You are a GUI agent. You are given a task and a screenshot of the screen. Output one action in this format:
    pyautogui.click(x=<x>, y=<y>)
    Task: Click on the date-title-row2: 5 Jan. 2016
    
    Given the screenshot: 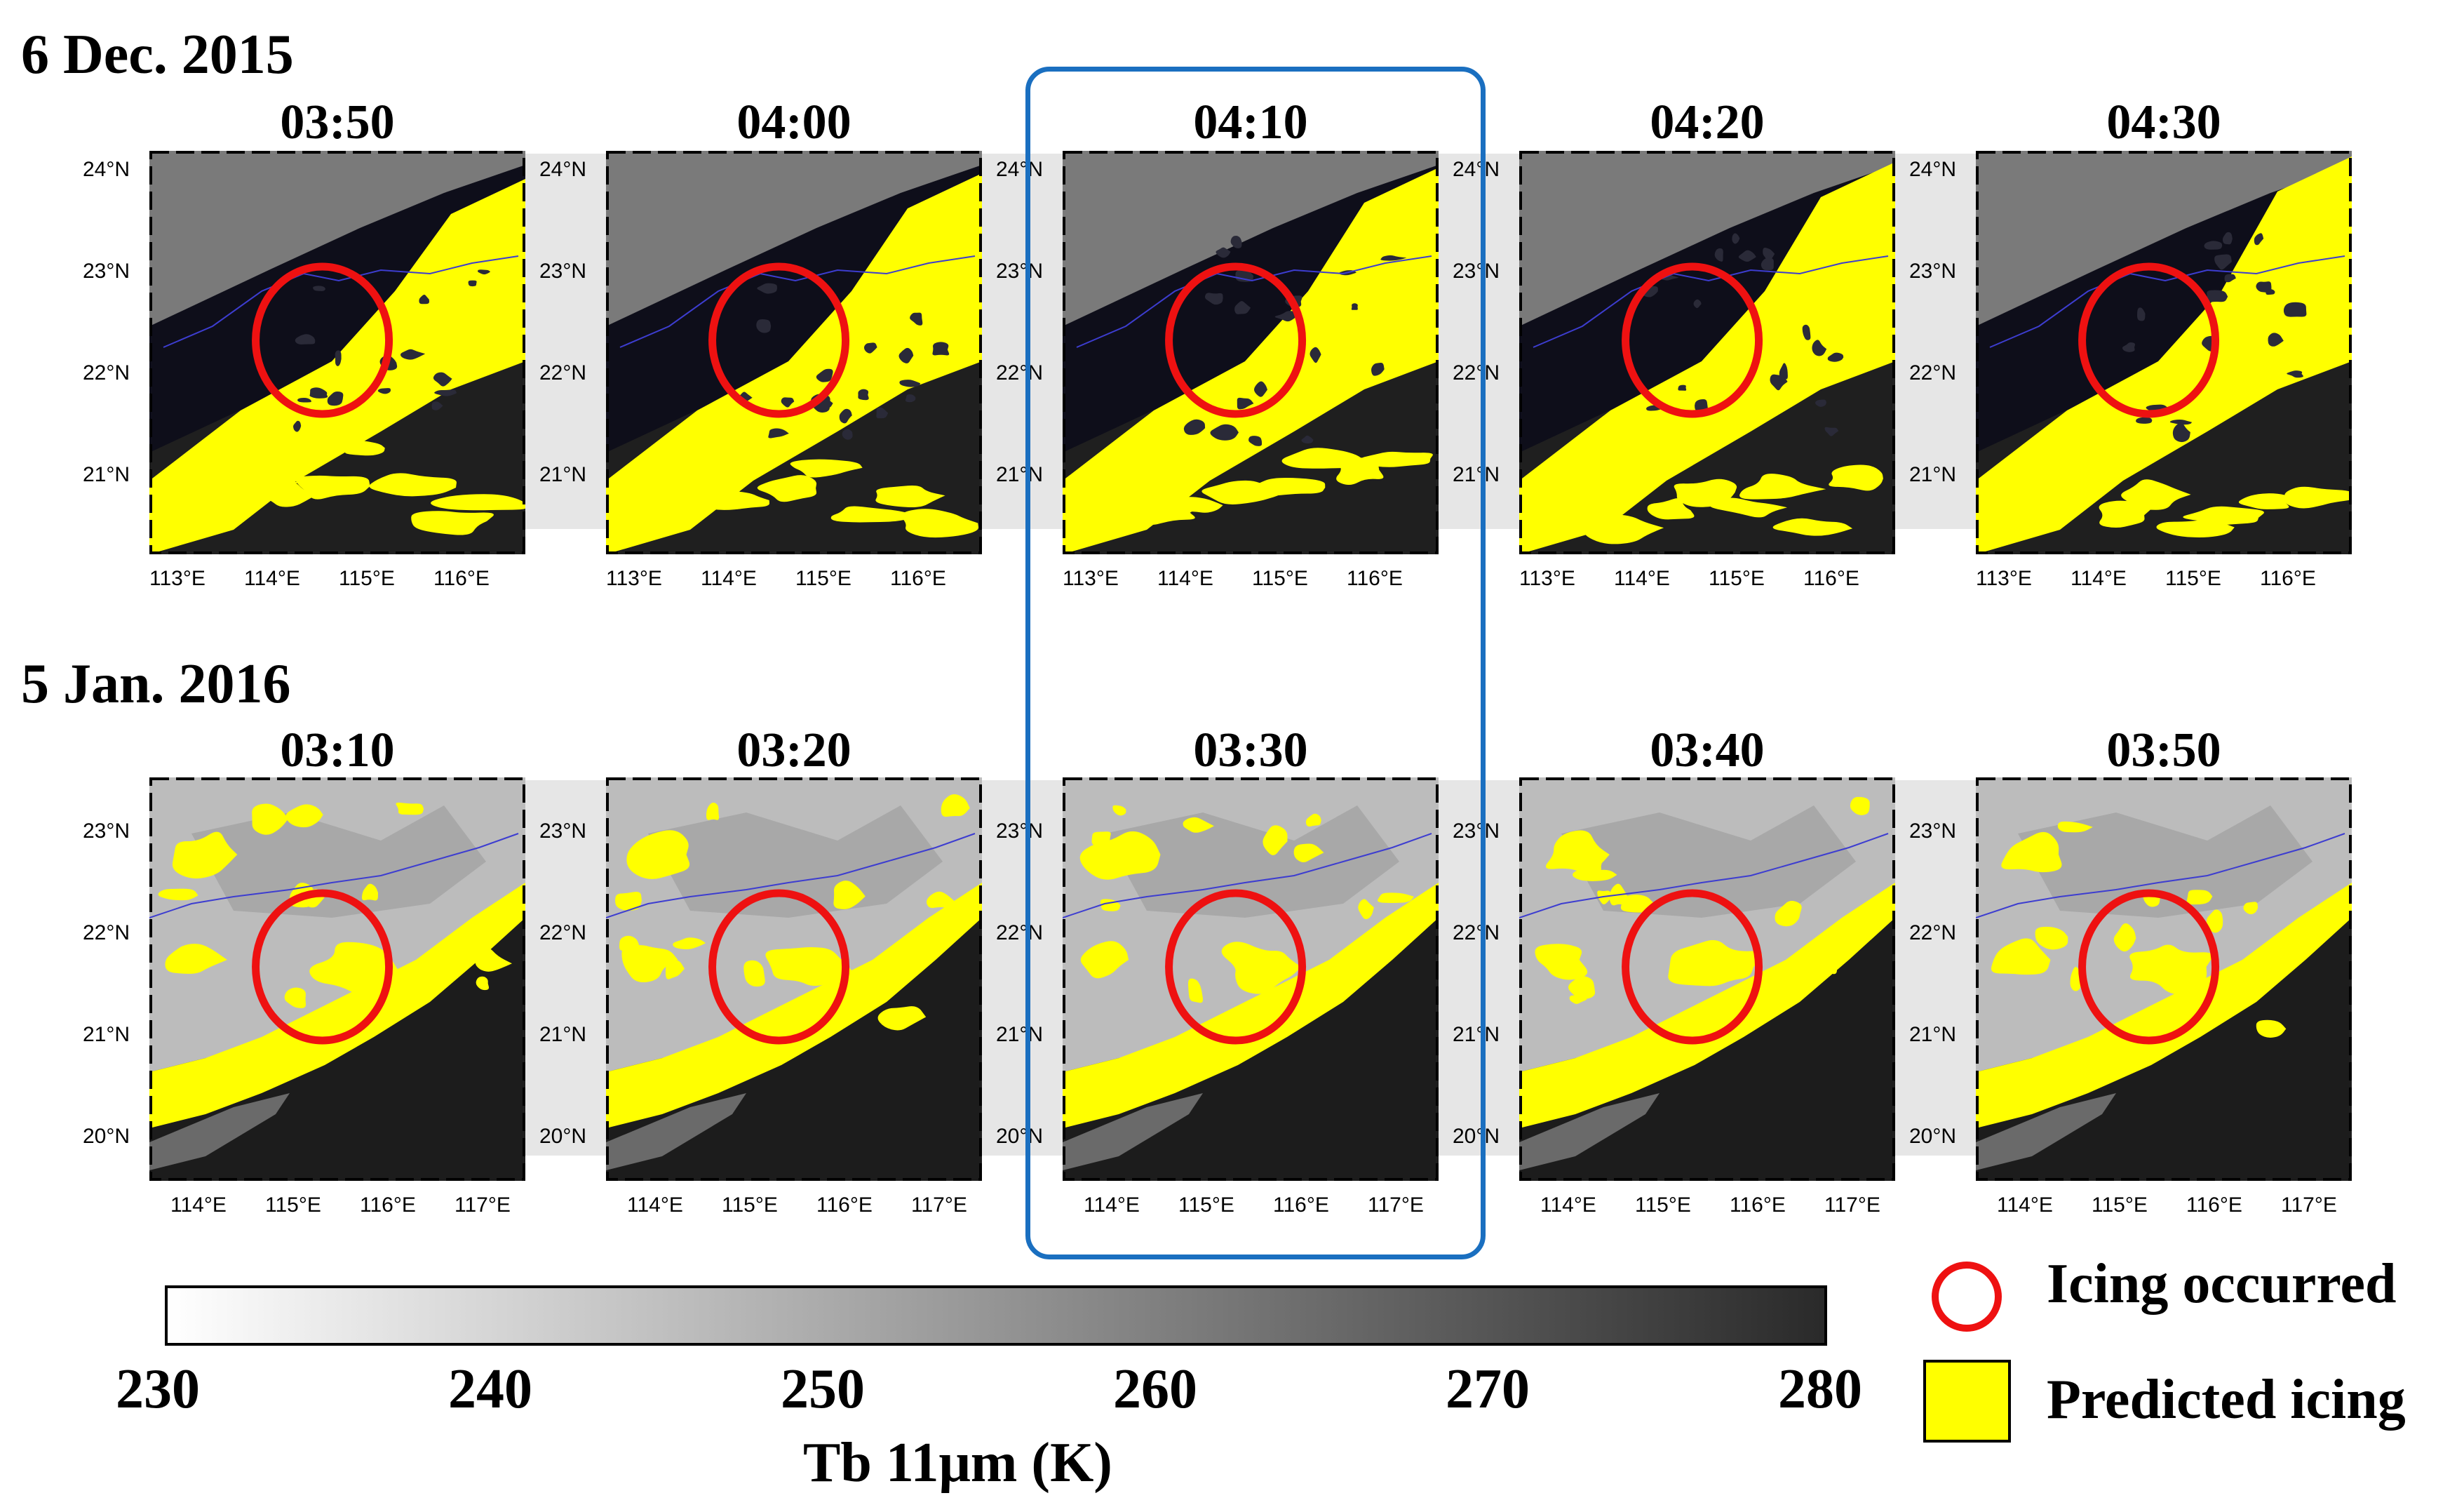 What is the action you would take?
    pyautogui.click(x=156, y=684)
    